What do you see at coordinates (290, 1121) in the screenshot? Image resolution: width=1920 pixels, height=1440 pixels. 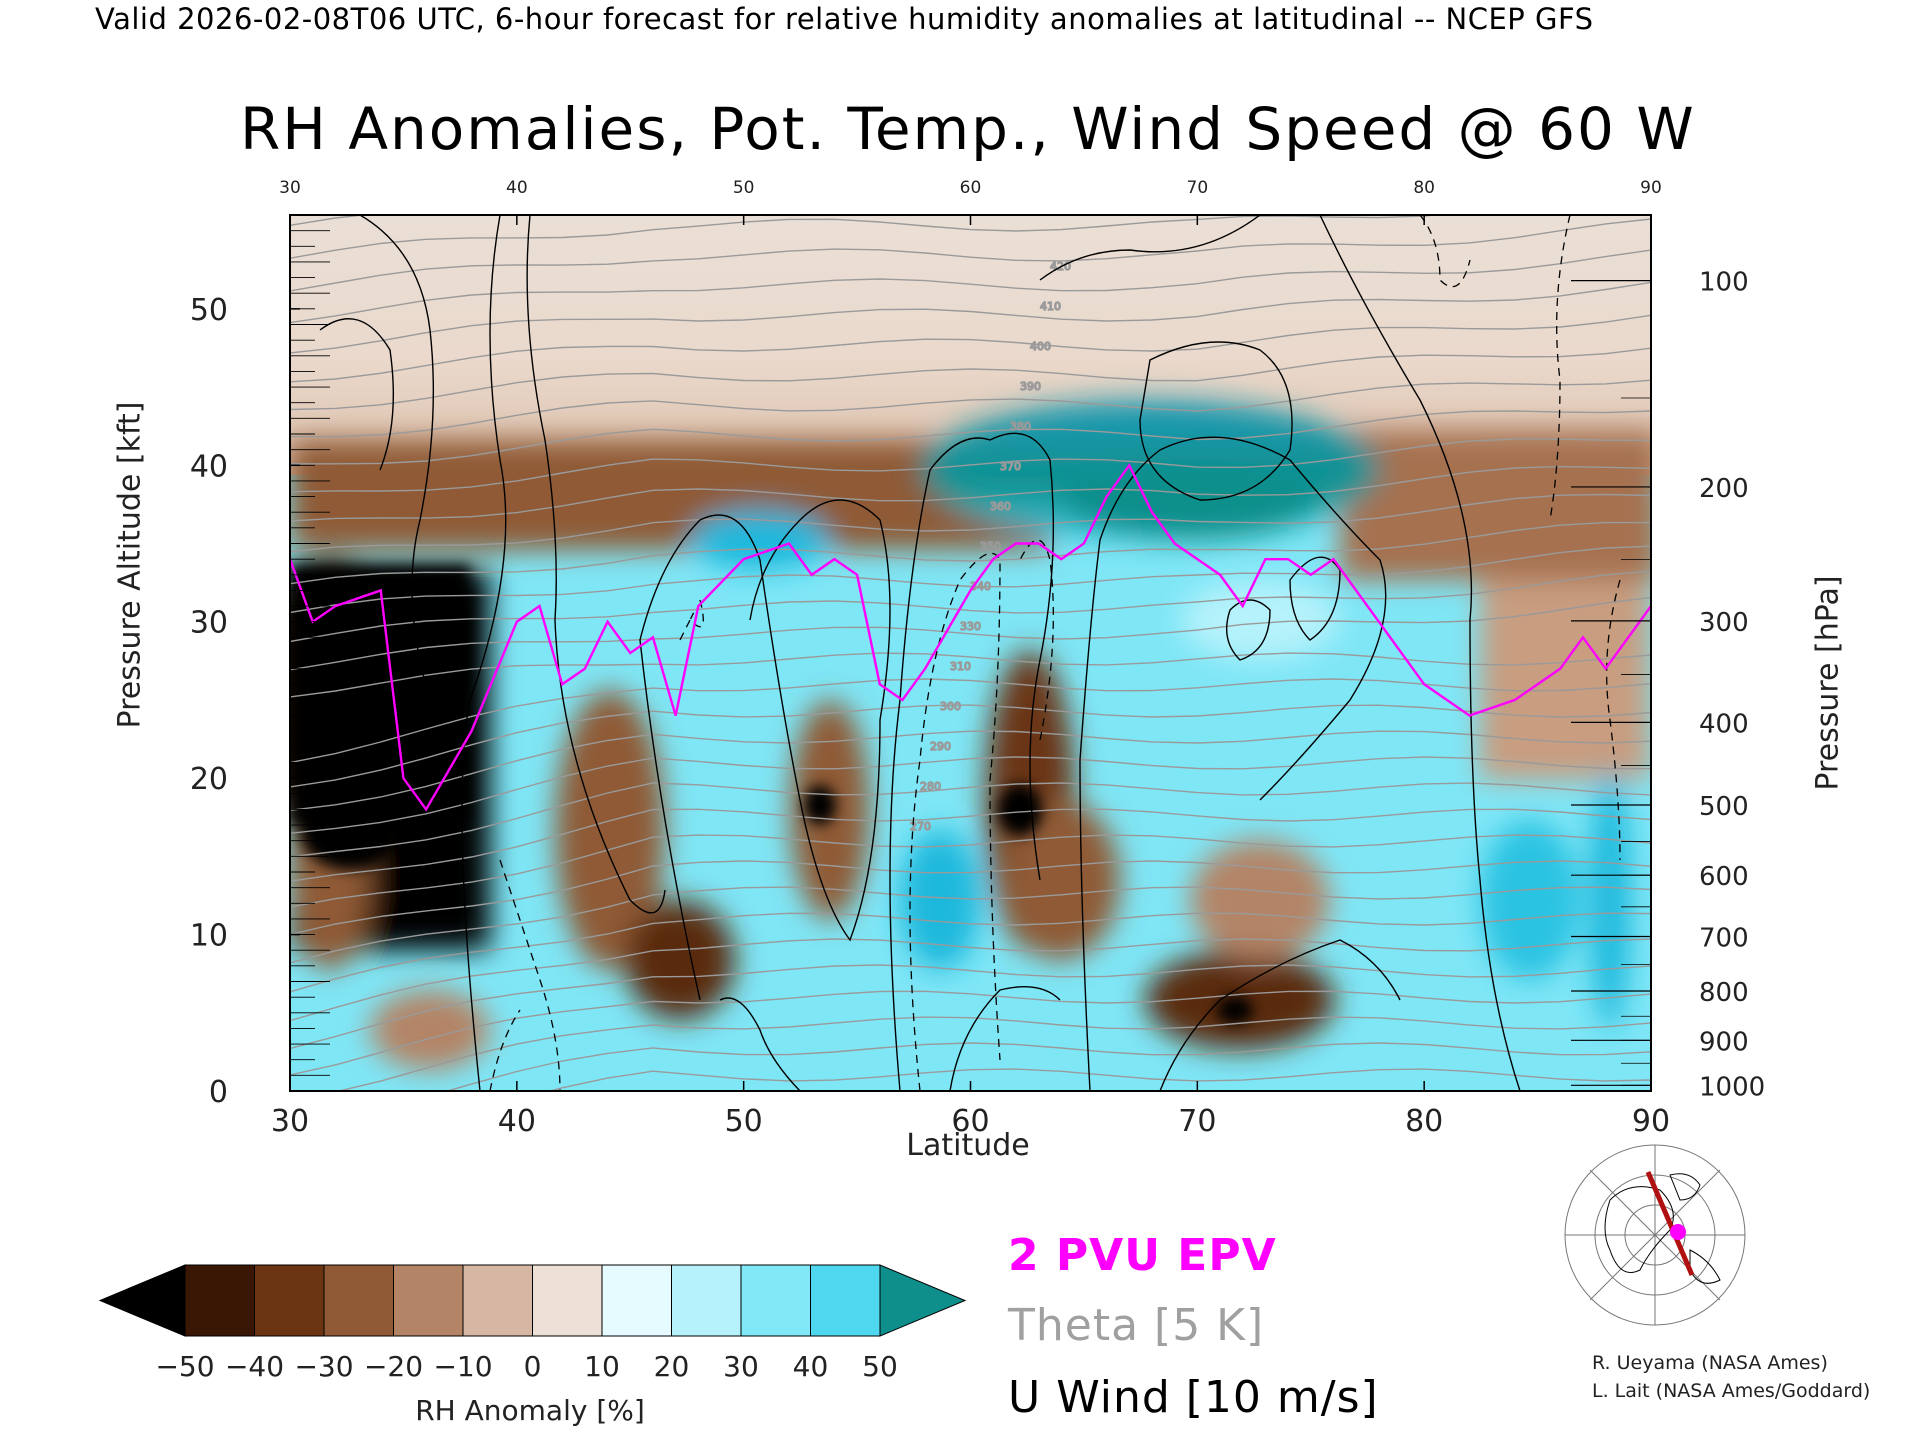 I see `x-tick-label: 30` at bounding box center [290, 1121].